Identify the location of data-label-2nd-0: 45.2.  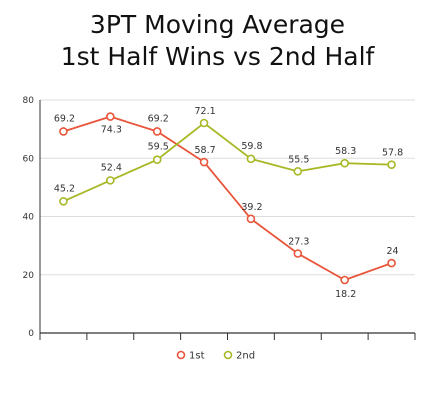
(64, 188).